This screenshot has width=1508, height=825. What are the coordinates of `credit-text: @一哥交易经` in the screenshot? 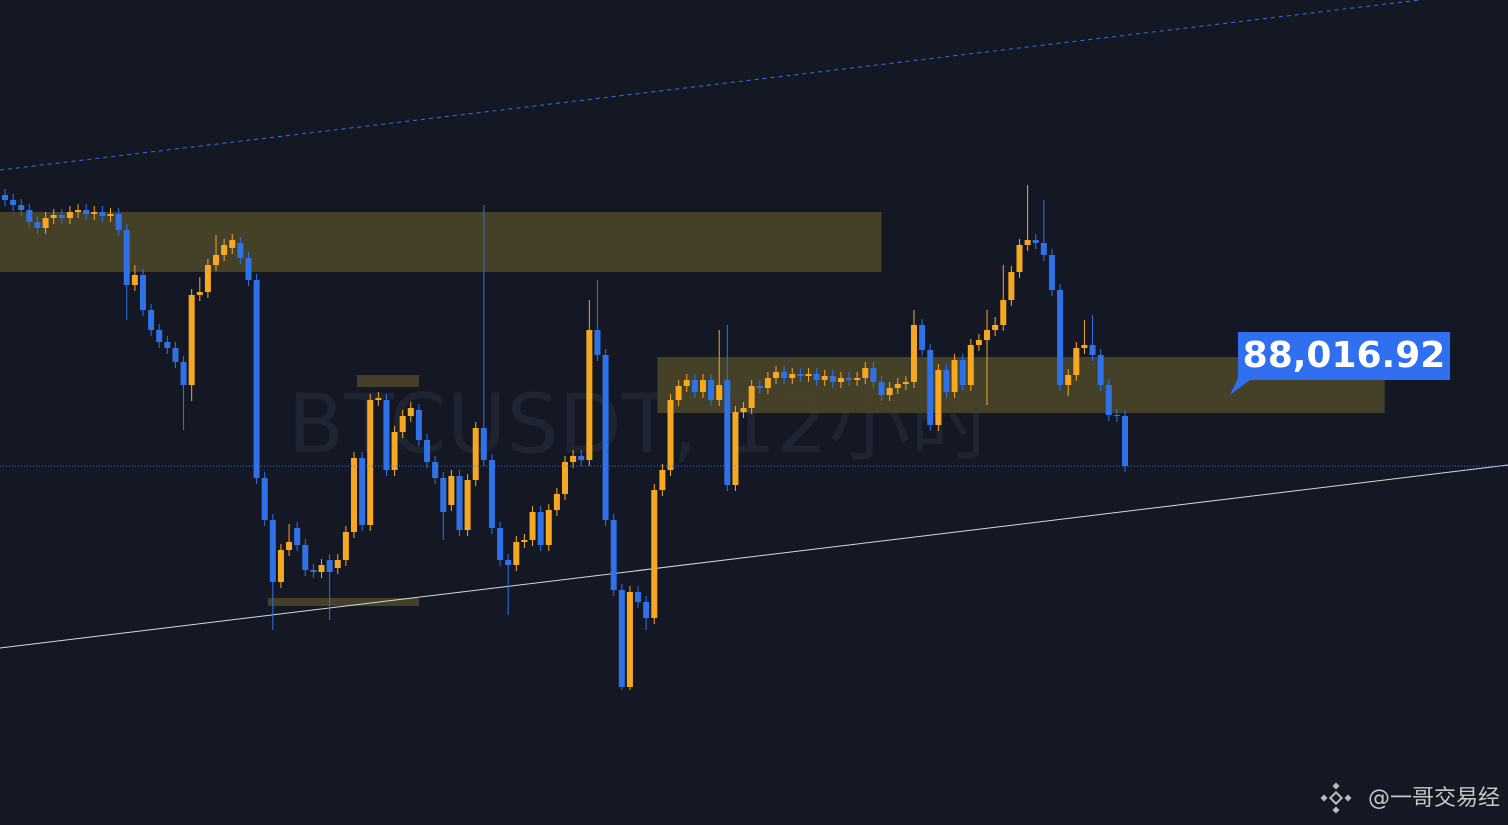 It's located at (1434, 798).